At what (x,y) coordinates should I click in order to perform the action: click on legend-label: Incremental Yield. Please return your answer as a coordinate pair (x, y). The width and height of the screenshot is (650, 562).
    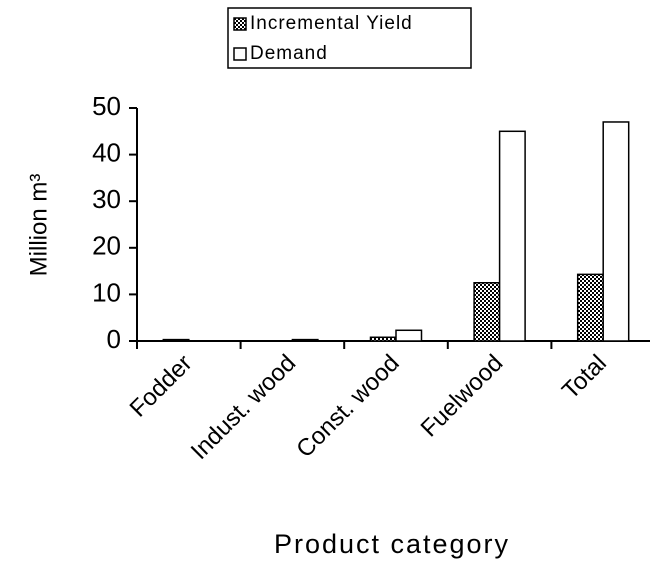
    Looking at the image, I should click on (331, 23).